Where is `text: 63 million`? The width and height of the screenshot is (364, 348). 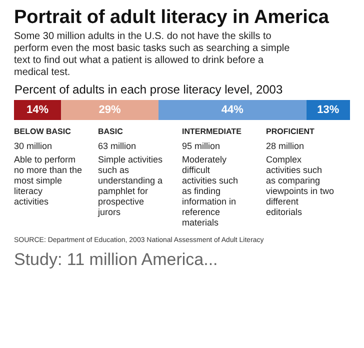
text: 63 million is located at coordinates (117, 145).